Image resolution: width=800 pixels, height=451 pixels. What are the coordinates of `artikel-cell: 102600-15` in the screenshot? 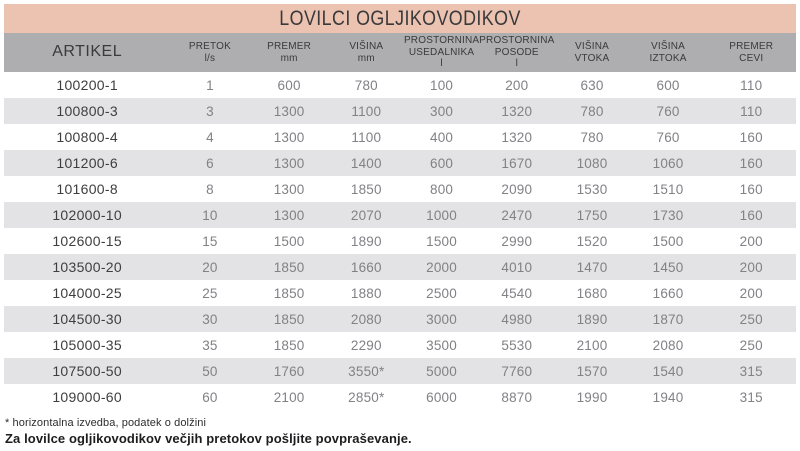 It's located at (87, 241).